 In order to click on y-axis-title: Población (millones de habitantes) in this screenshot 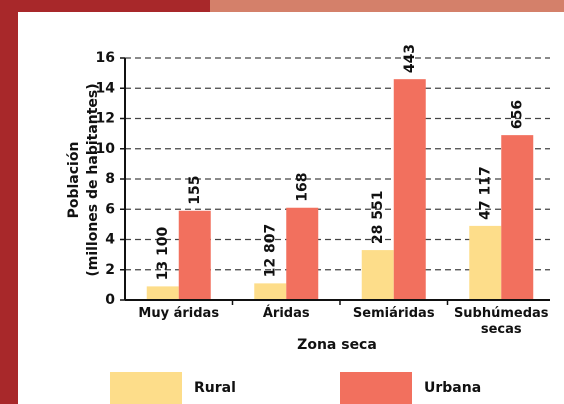, I will do `click(83, 179)`.